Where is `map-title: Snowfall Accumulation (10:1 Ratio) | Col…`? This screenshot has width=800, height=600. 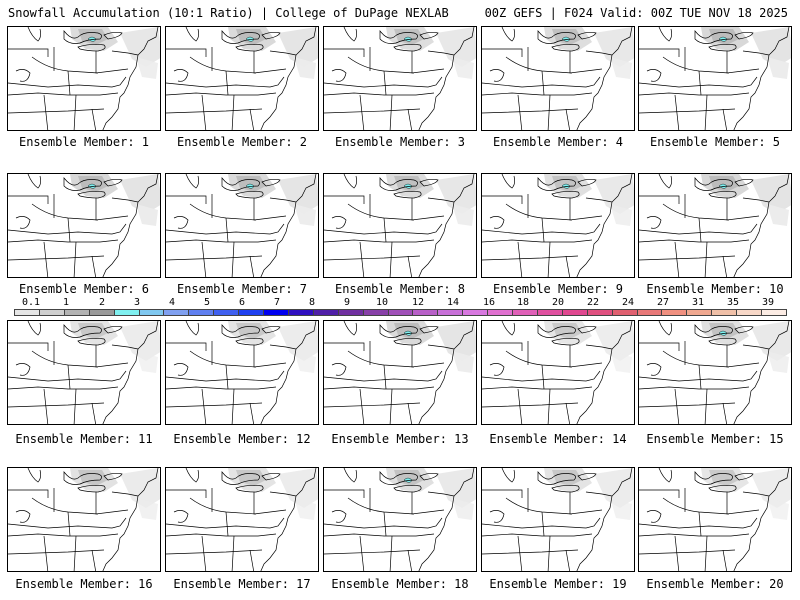
map-title: Snowfall Accumulation (10:1 Ratio) | Col… is located at coordinates (228, 13).